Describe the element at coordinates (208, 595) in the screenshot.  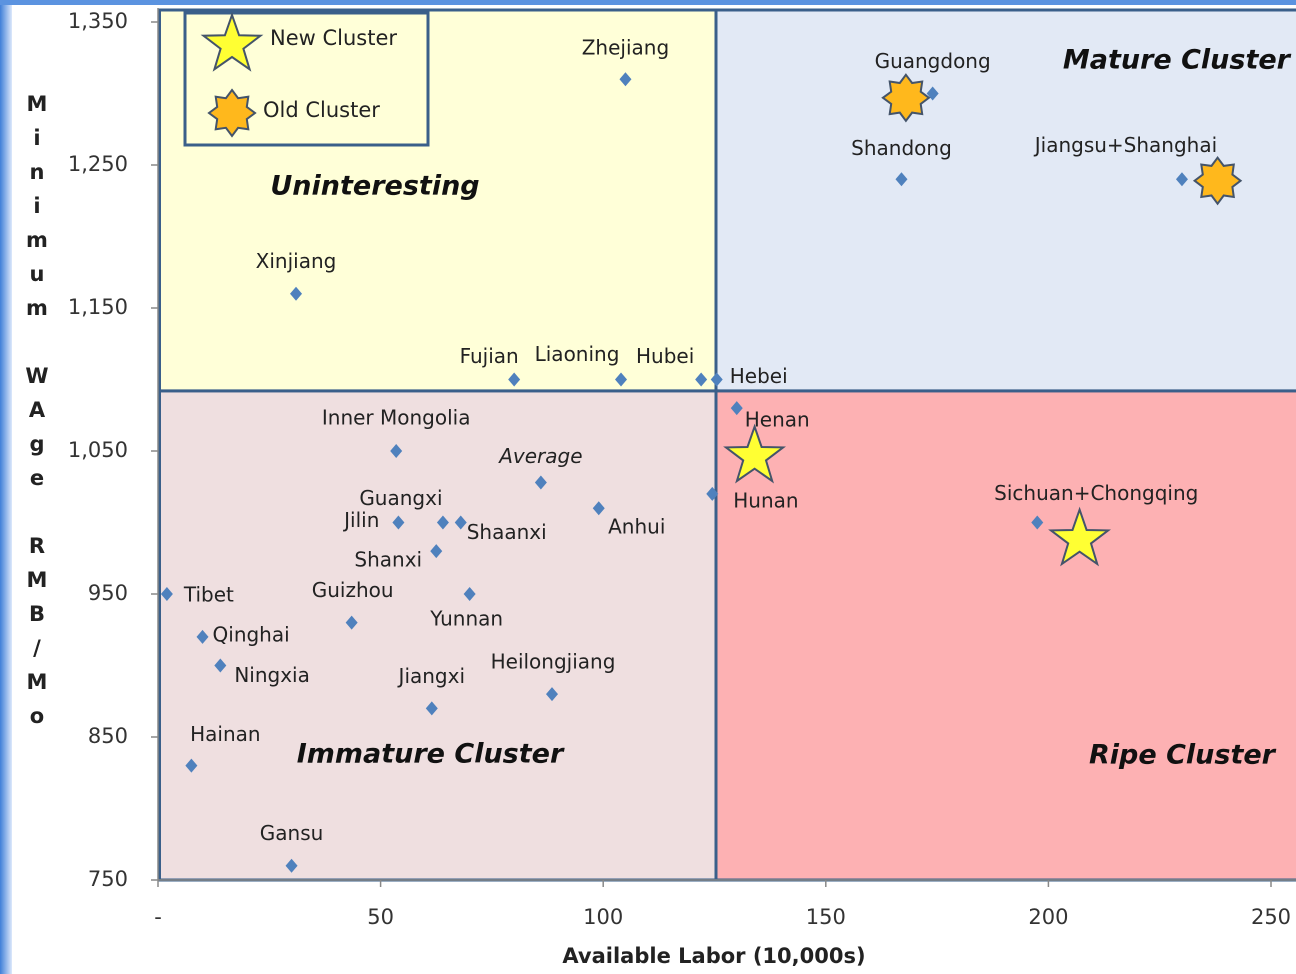
I see `point-label: Tibet` at that location.